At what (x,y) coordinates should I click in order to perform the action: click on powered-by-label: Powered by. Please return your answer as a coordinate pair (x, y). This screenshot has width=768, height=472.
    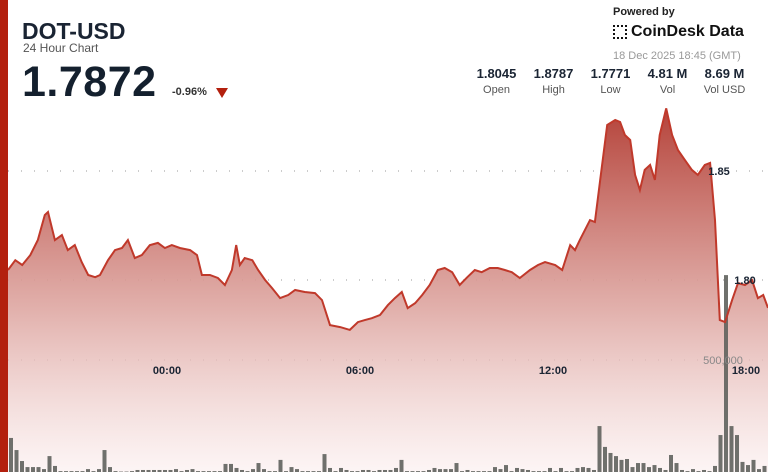
    Looking at the image, I should click on (644, 12).